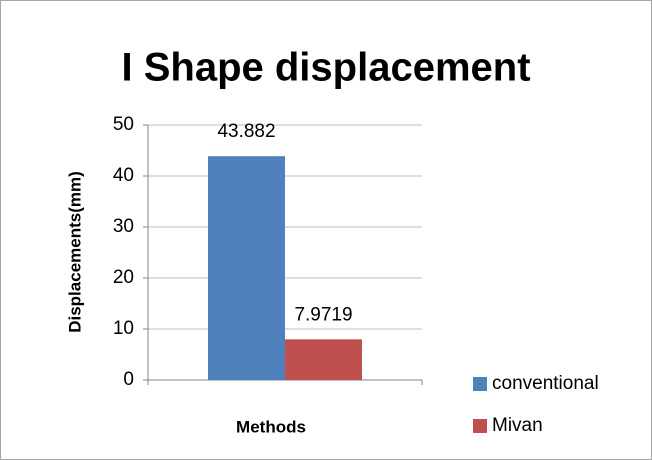 The height and width of the screenshot is (460, 652). I want to click on y-tick-label: 0, so click(128, 379).